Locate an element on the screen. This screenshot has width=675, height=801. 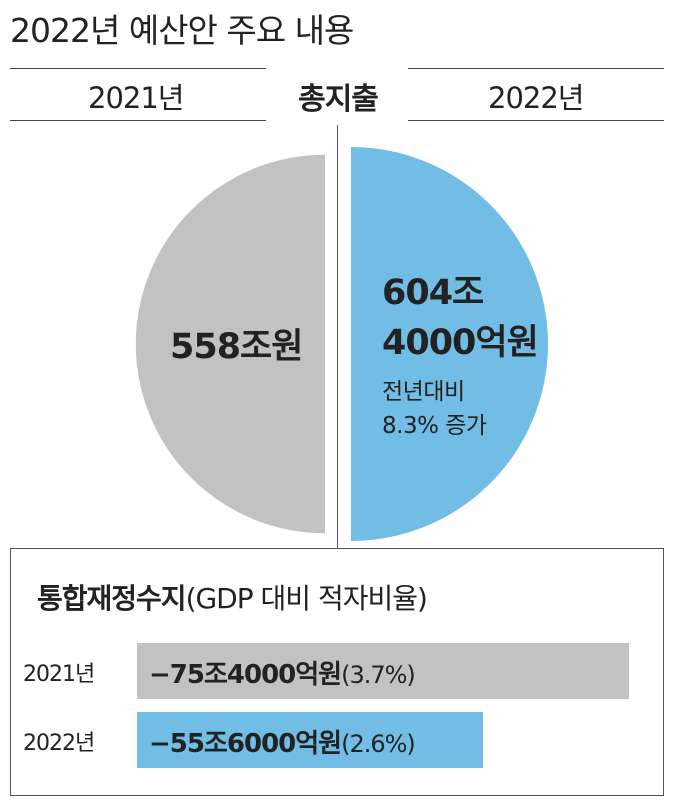
bar-ratio-2022: (2.6%) is located at coordinates (378, 744).